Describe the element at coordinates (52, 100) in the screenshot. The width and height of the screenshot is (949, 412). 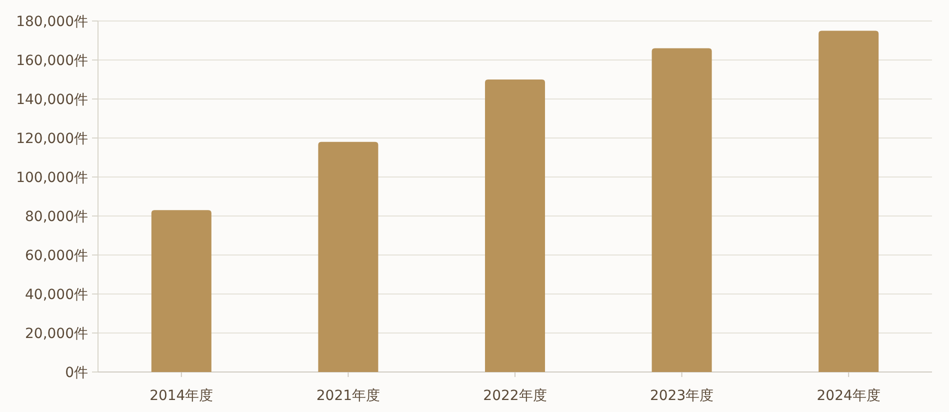
I see `y-tick-label: 140,000件` at that location.